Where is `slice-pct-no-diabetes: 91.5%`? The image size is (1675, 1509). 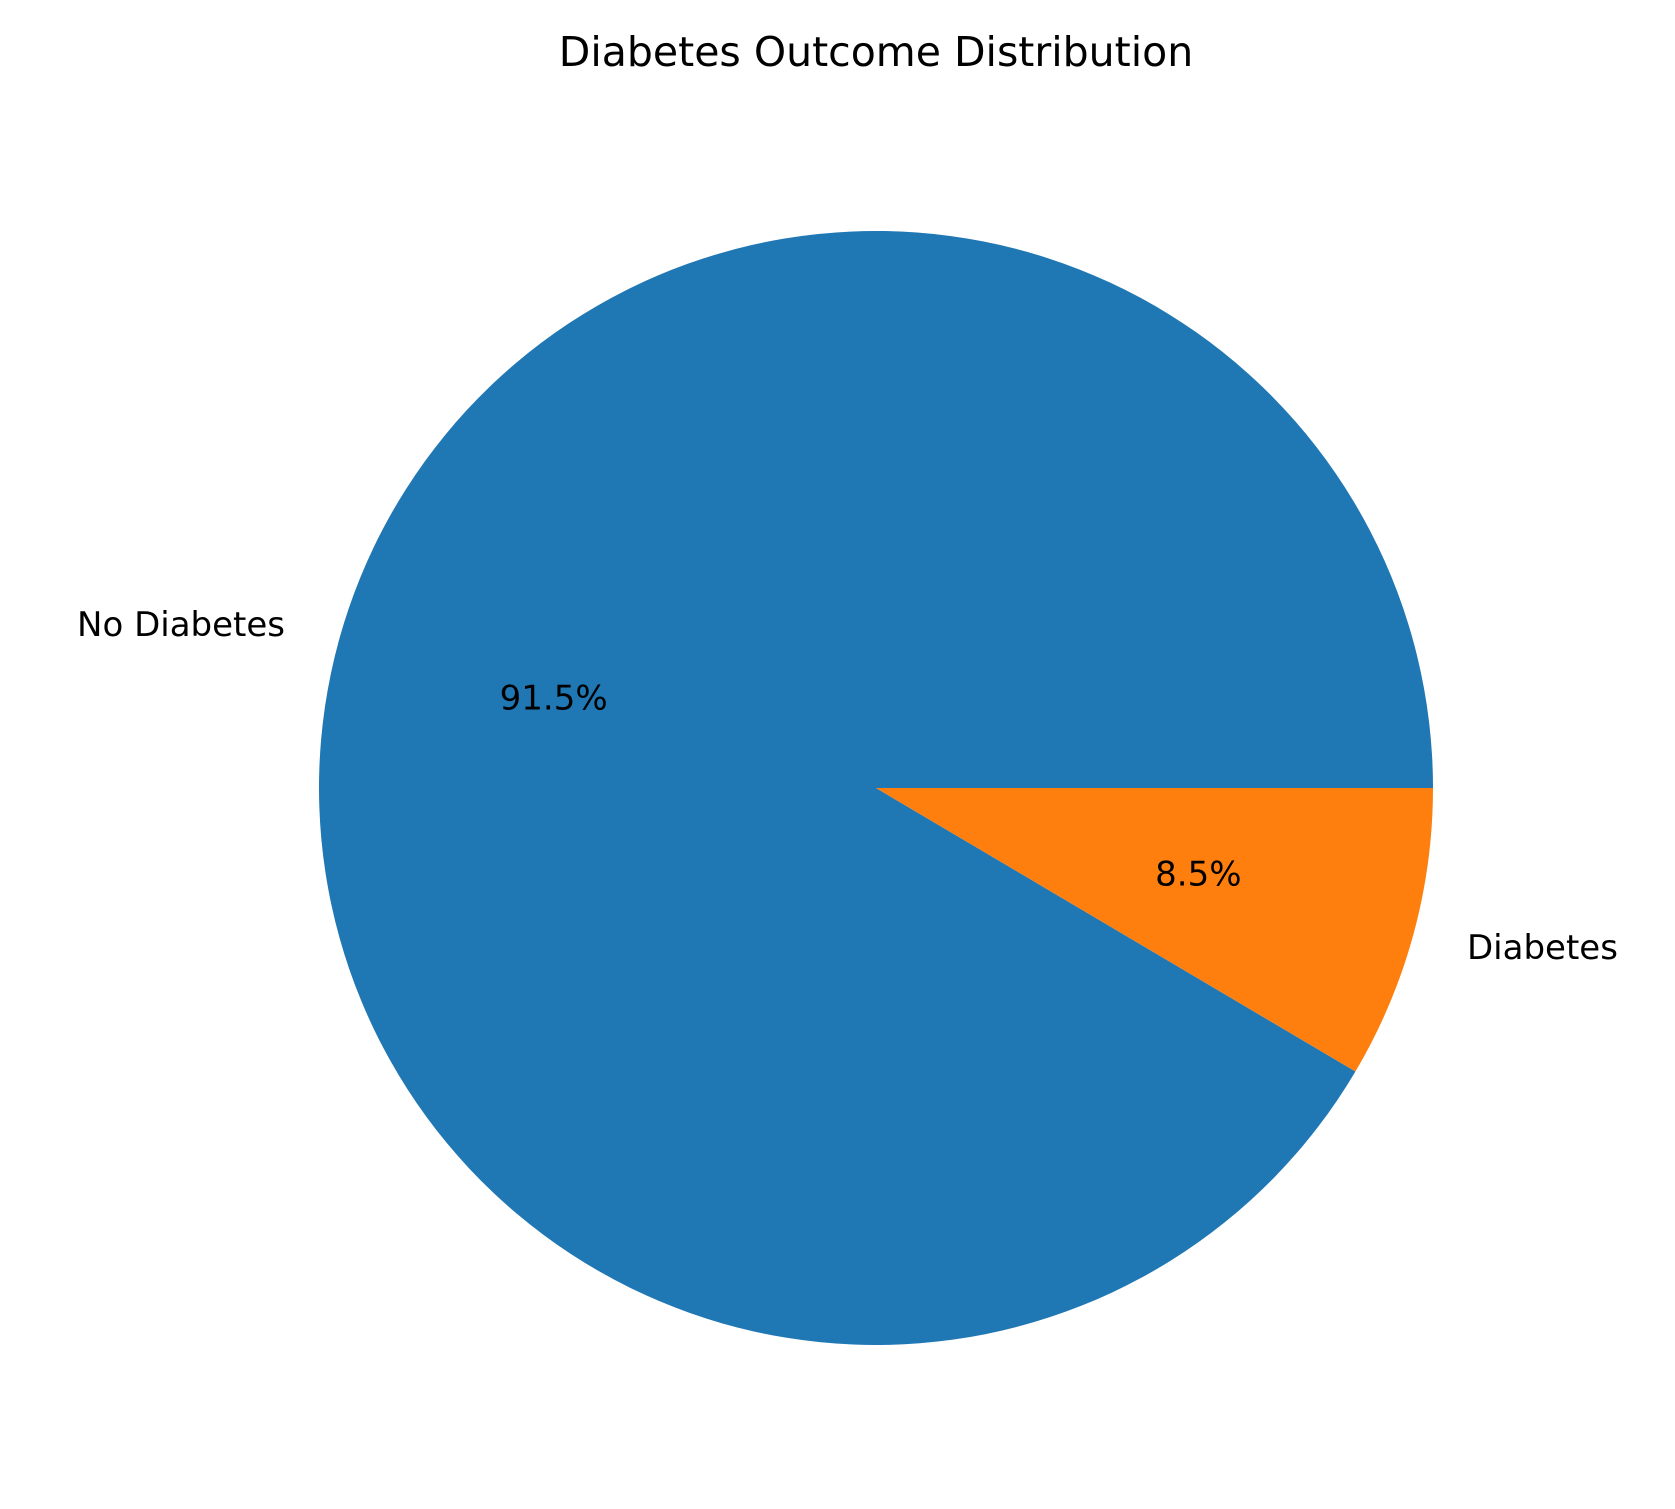 slice-pct-no-diabetes: 91.5% is located at coordinates (554, 698).